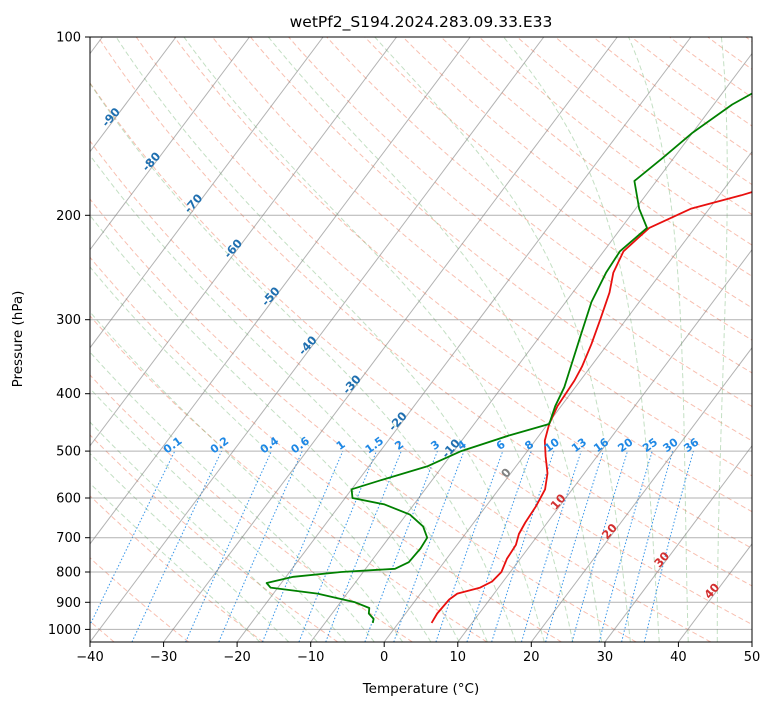  Describe the element at coordinates (68, 452) in the screenshot. I see `y-tick-label: 500` at that location.